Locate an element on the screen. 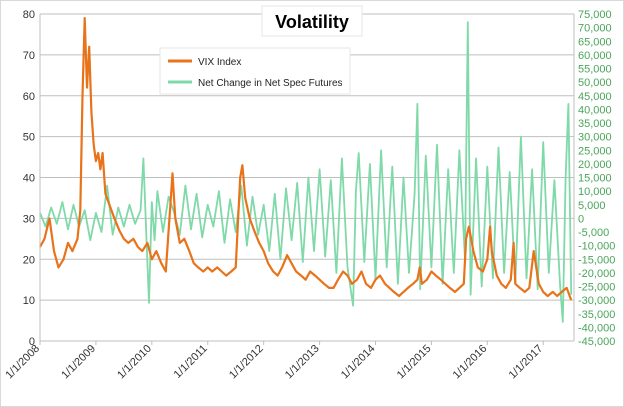 The height and width of the screenshot is (407, 624). chart-title: Volatility is located at coordinates (312, 22).